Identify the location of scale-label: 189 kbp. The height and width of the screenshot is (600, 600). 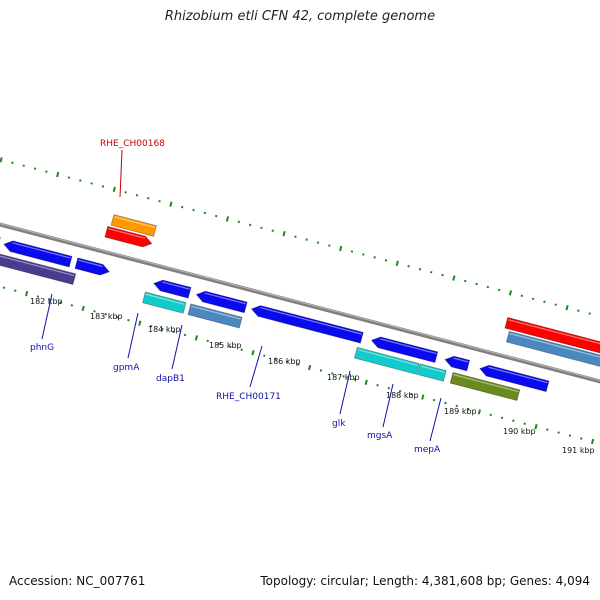
(460, 411).